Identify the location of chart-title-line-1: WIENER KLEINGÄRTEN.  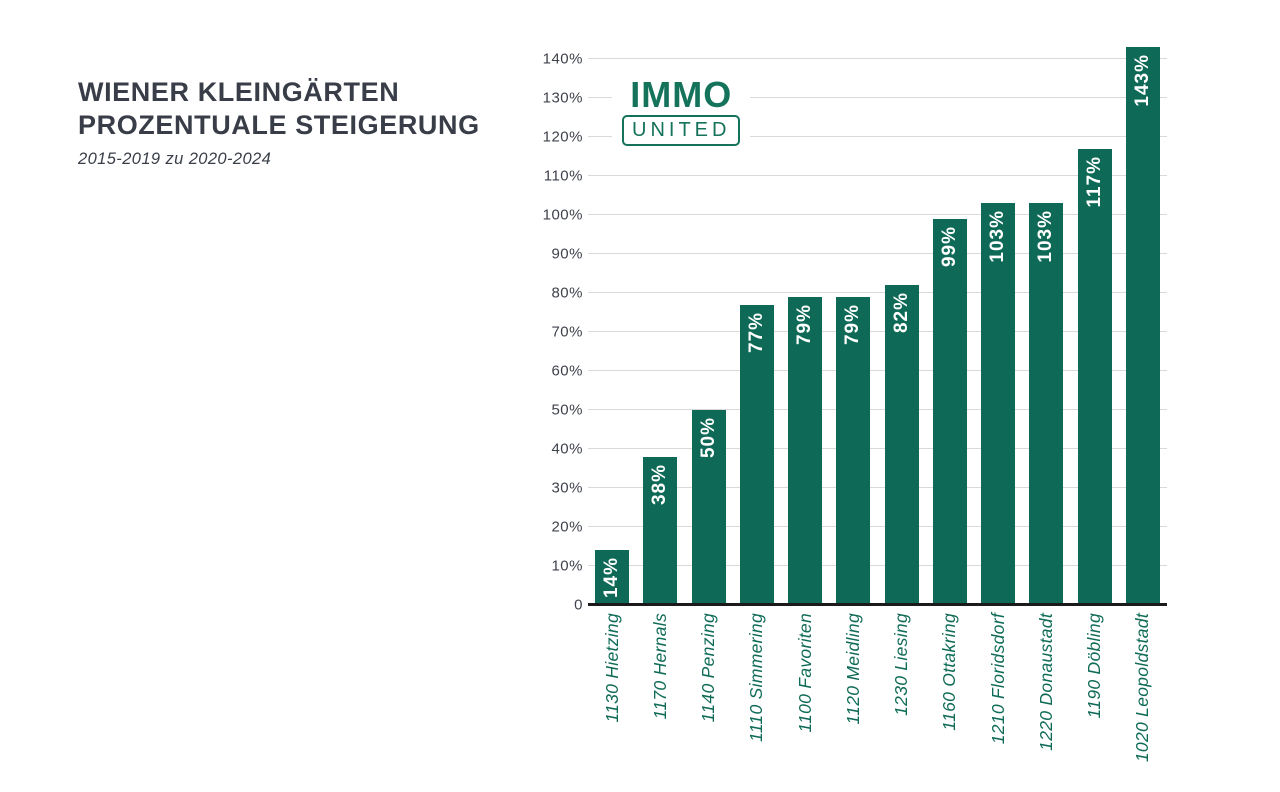
(239, 92).